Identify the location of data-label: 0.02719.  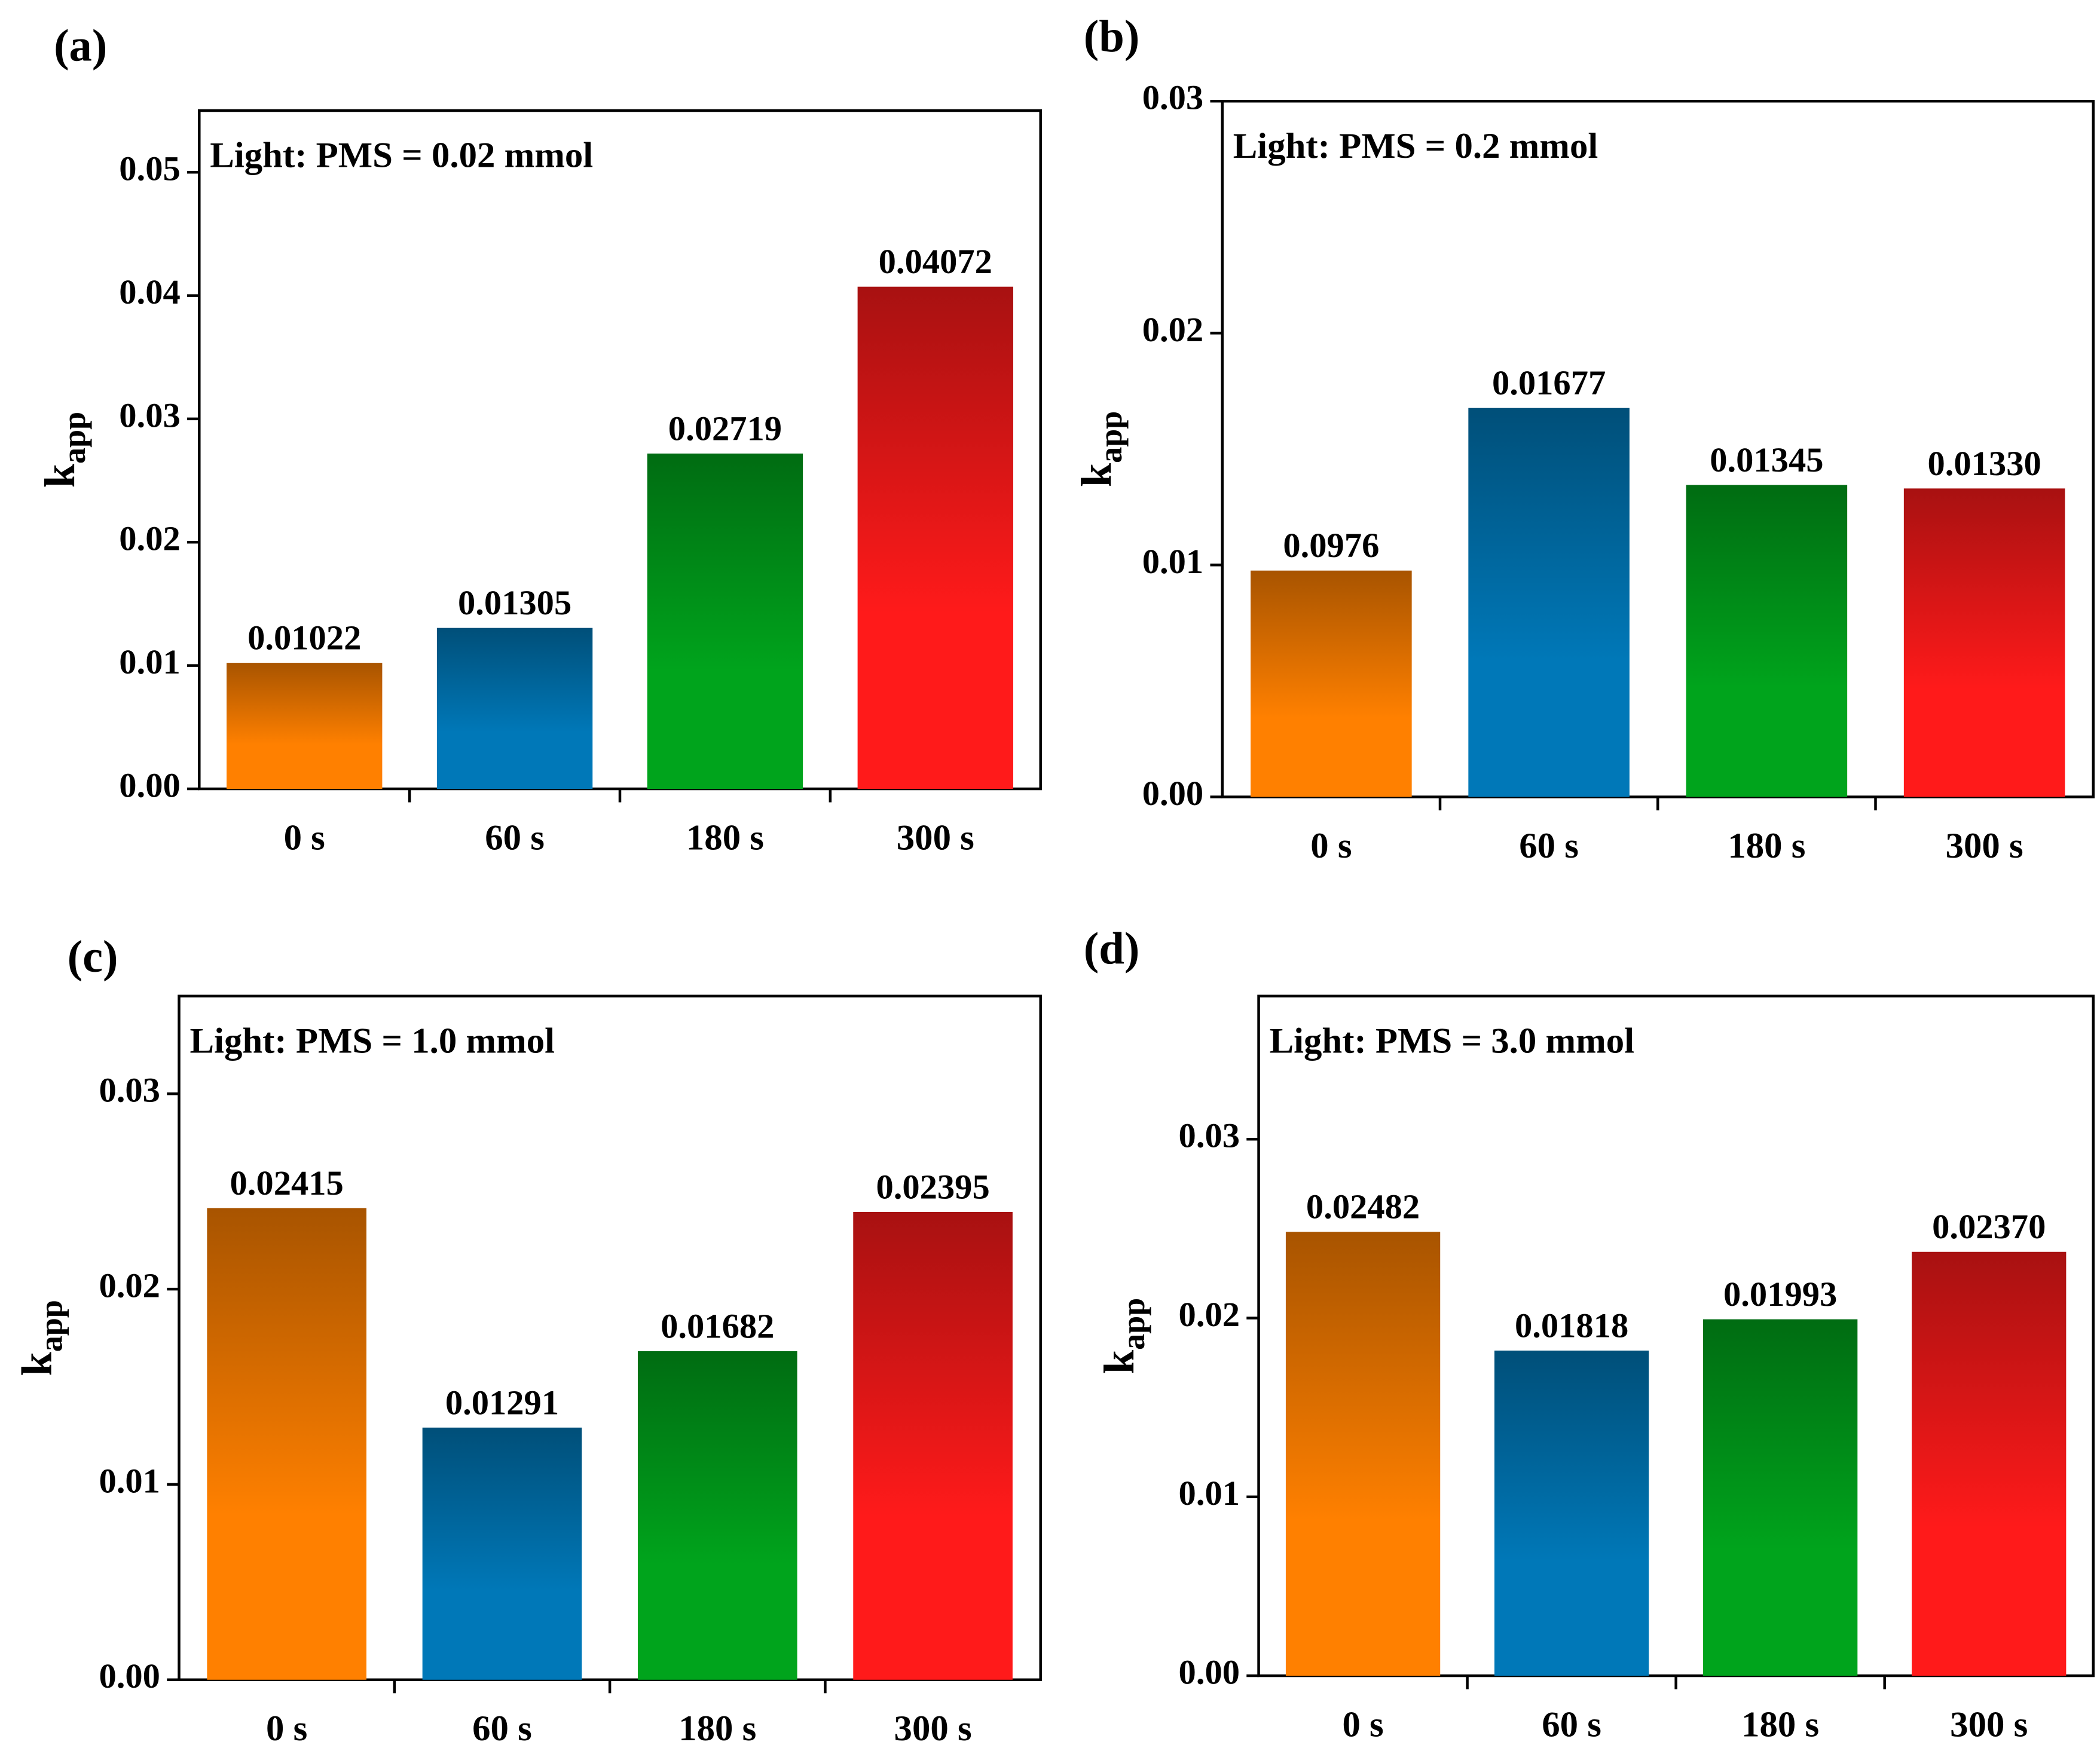
(725, 428).